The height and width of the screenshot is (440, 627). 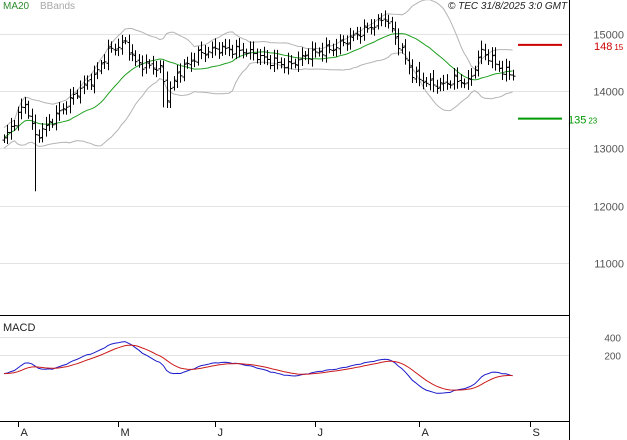 What do you see at coordinates (608, 93) in the screenshot?
I see `price-y-tick-label: 14000` at bounding box center [608, 93].